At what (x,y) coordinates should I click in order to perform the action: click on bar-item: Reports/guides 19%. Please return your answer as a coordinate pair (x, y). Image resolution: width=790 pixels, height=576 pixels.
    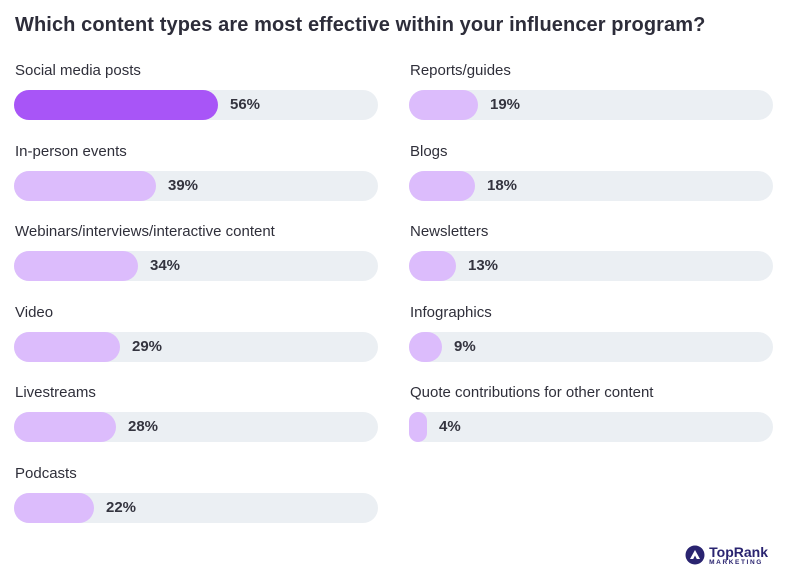
    Looking at the image, I should click on (591, 102).